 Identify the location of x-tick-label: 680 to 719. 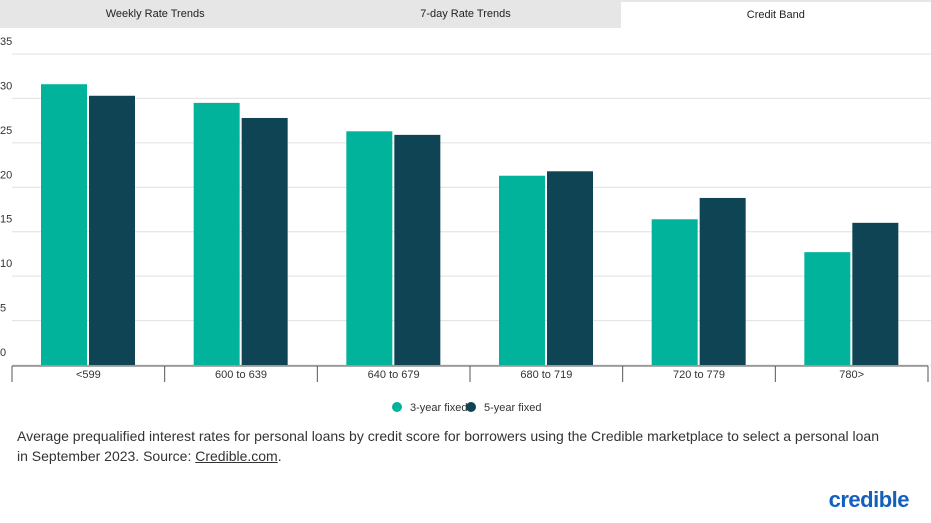
(546, 375).